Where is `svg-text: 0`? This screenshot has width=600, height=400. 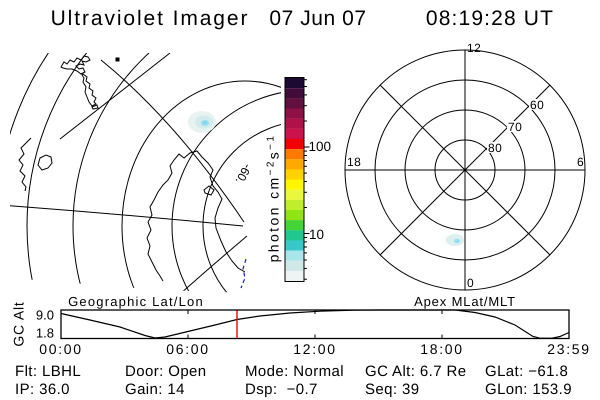
svg-text: 0 is located at coordinates (470, 283).